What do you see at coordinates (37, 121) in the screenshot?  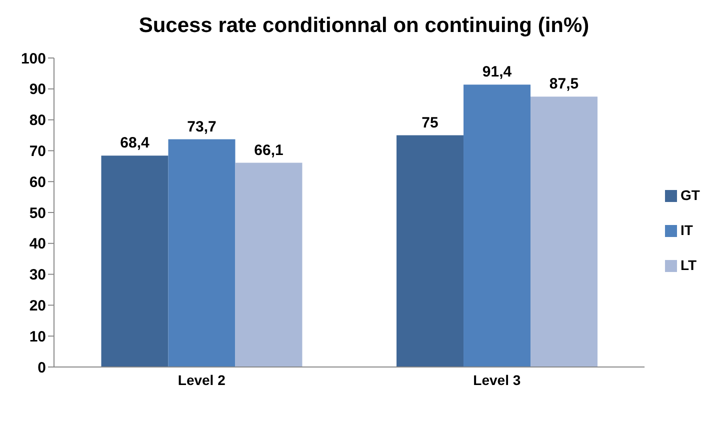 I see `y-tick-label: 80` at bounding box center [37, 121].